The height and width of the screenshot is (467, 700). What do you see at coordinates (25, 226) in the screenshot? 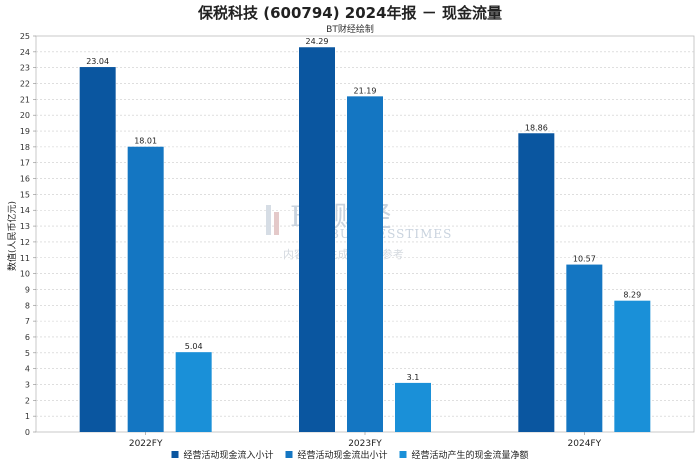
I see `y-tick-label: 13` at bounding box center [25, 226].